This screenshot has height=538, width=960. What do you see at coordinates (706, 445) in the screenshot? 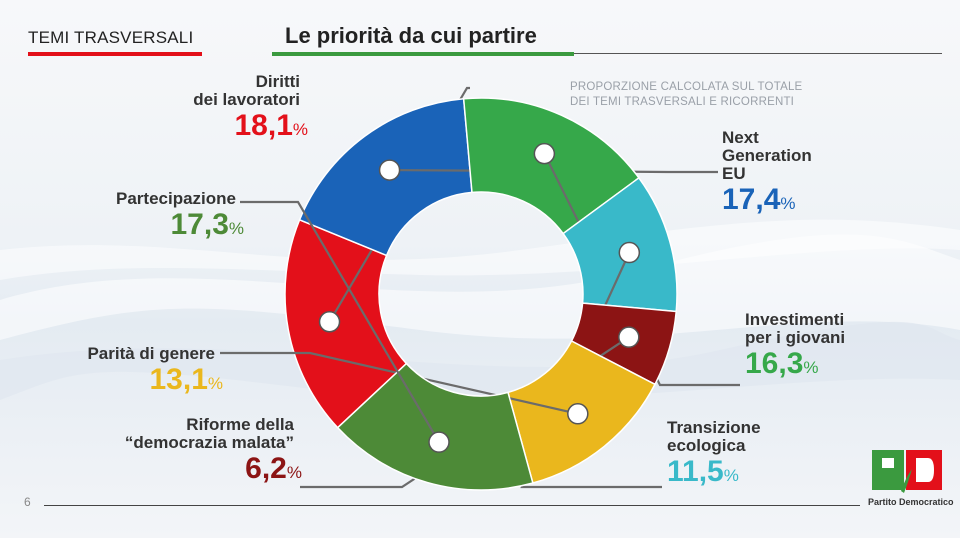
I see `slice-label-3-line-1: ecologica` at bounding box center [706, 445].